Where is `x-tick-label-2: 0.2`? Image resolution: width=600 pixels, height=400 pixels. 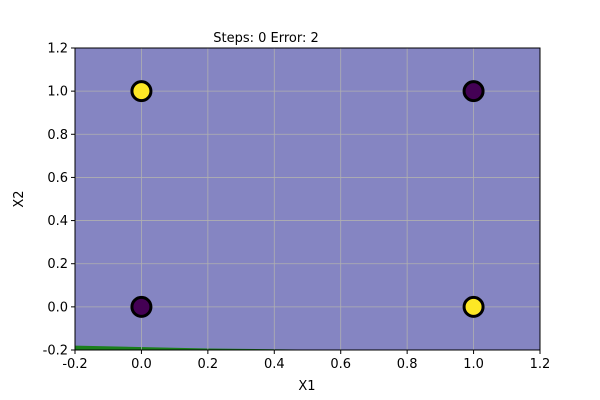 x-tick-label-2: 0.2 is located at coordinates (208, 364).